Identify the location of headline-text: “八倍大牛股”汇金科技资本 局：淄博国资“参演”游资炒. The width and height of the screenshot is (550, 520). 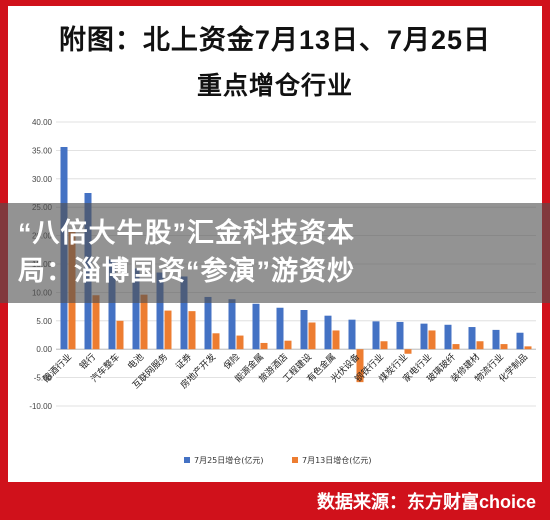
(278, 252).